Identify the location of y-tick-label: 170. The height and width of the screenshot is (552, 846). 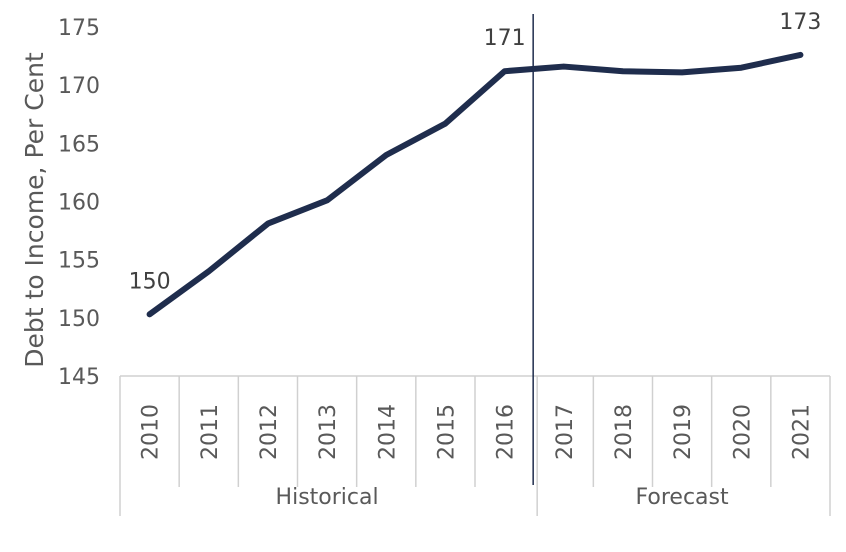
(79, 86).